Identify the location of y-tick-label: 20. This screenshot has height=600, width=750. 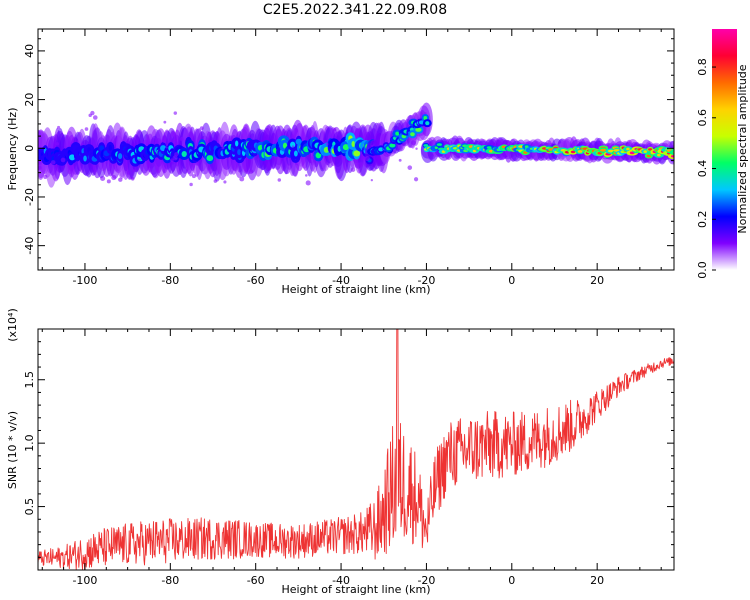
(29, 100).